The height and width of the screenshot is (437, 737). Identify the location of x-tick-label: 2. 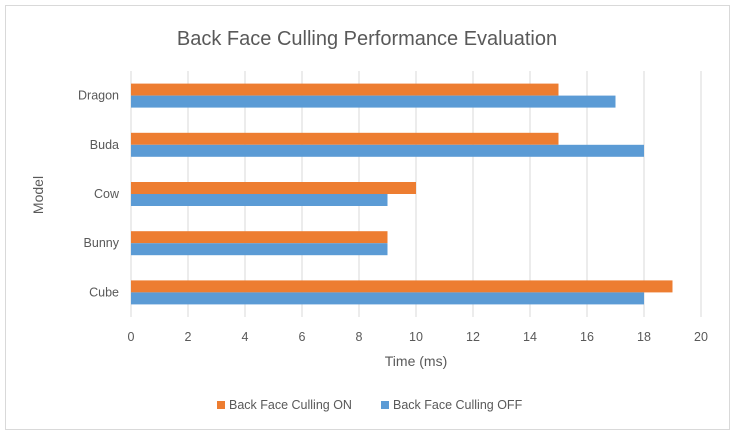
(188, 337).